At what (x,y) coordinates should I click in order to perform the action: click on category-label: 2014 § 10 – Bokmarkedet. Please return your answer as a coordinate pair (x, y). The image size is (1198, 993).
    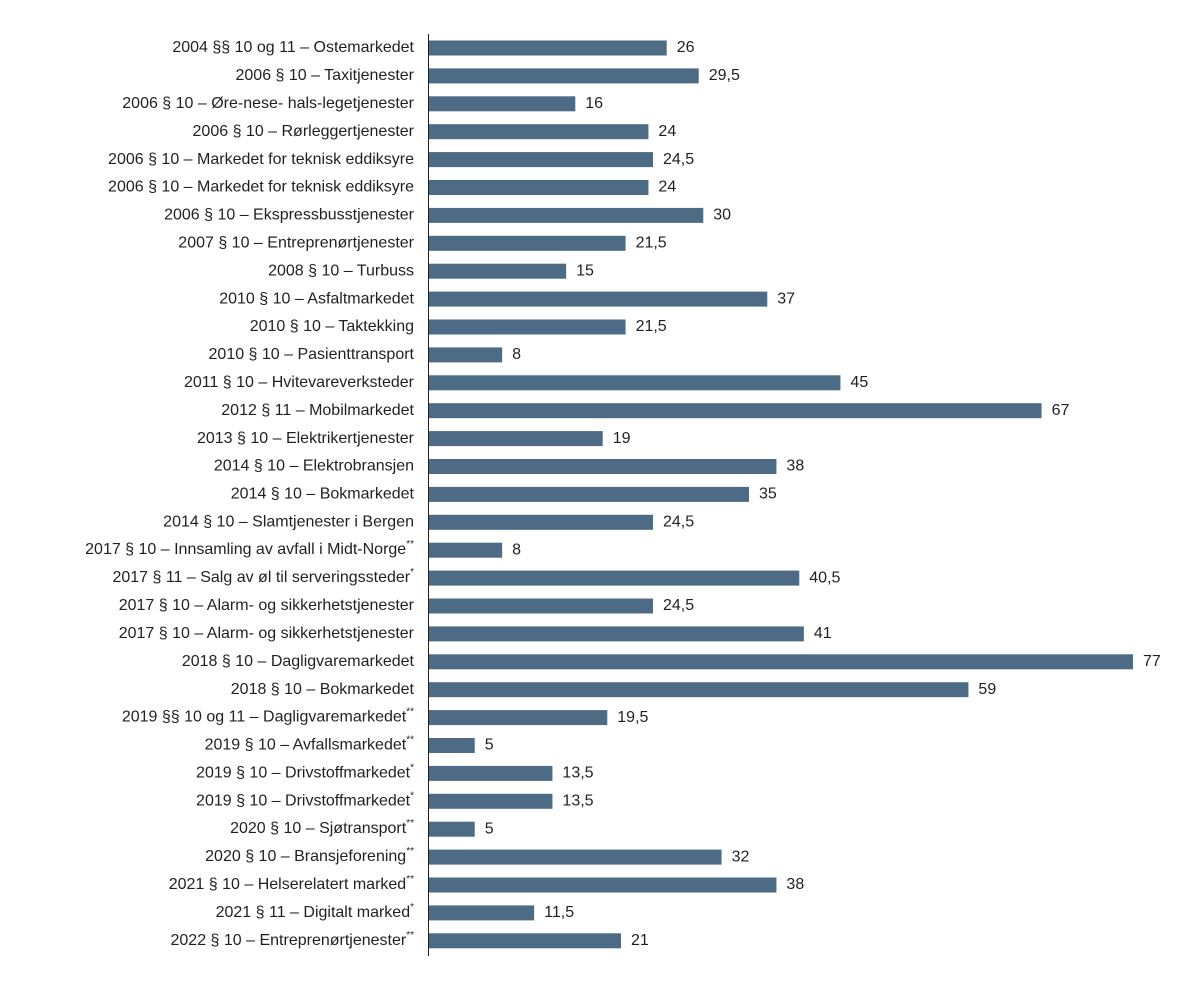
    Looking at the image, I should click on (323, 494).